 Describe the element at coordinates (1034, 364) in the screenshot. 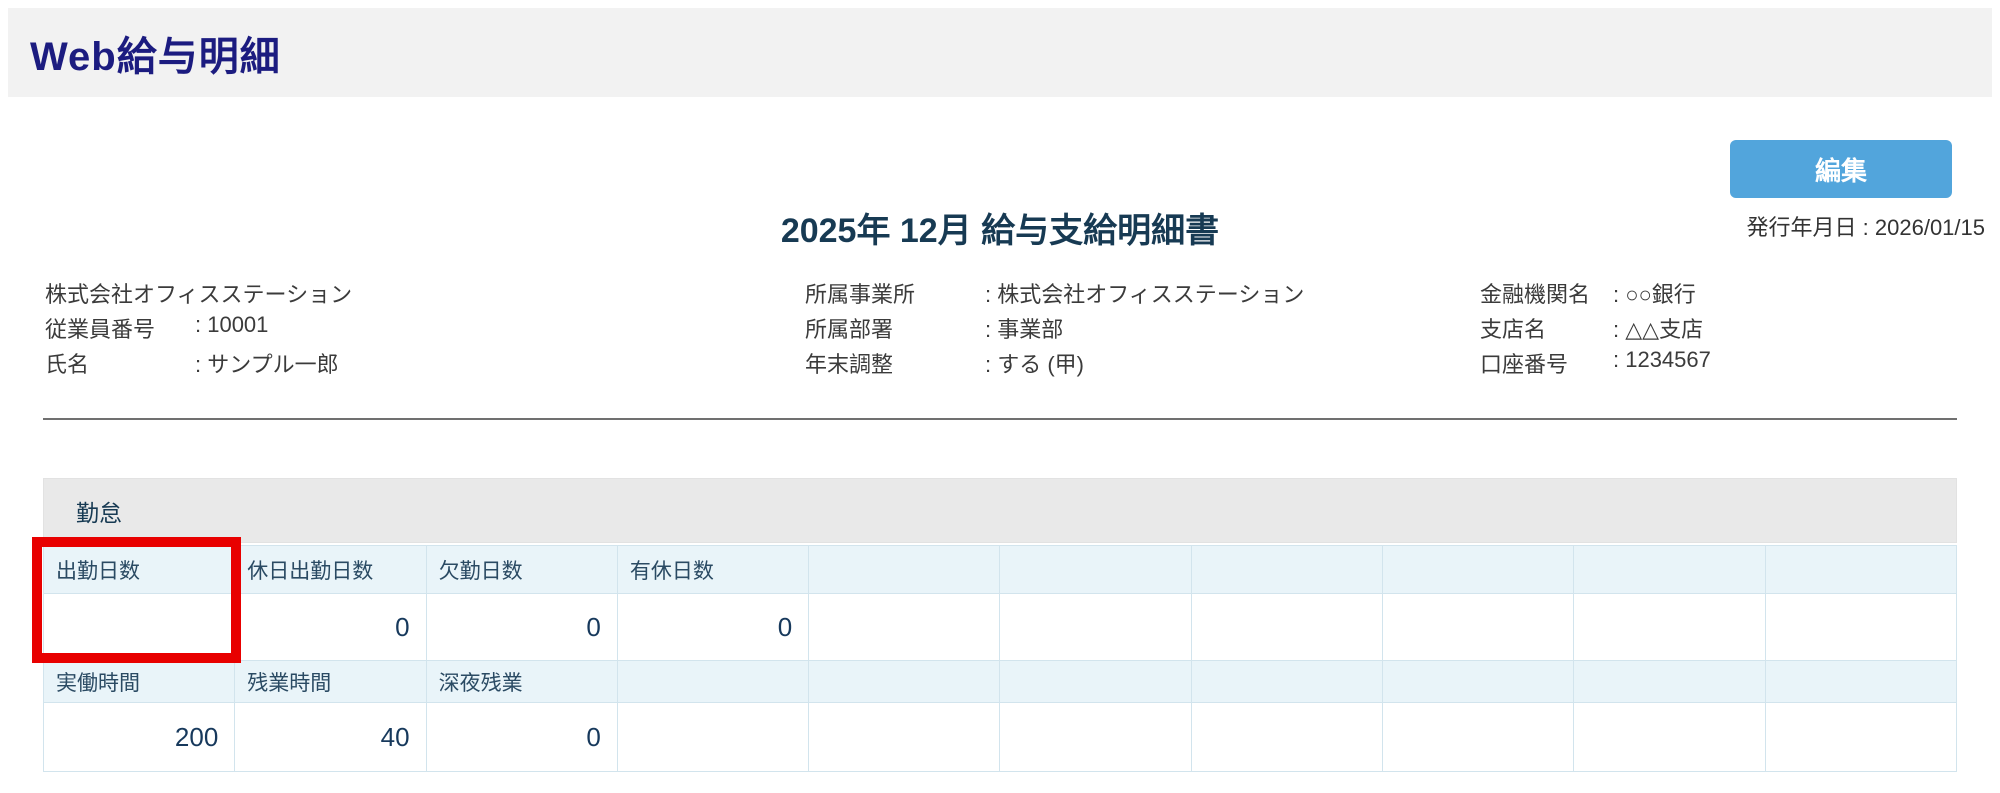

I see `year-end-adjustment-value: : する (甲)` at that location.